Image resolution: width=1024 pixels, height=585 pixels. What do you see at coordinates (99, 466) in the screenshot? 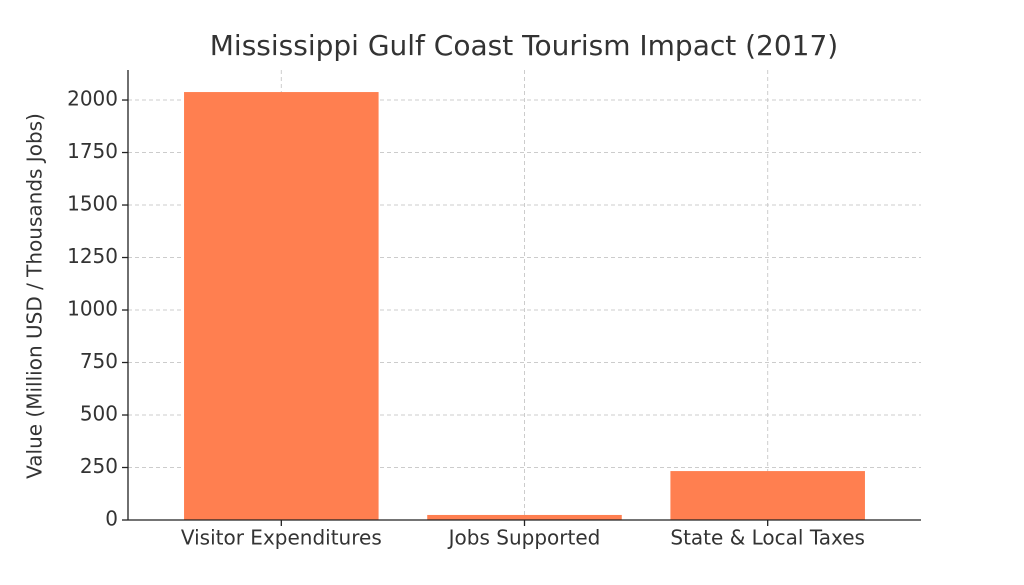
I see `y-tick-label: 250` at bounding box center [99, 466].